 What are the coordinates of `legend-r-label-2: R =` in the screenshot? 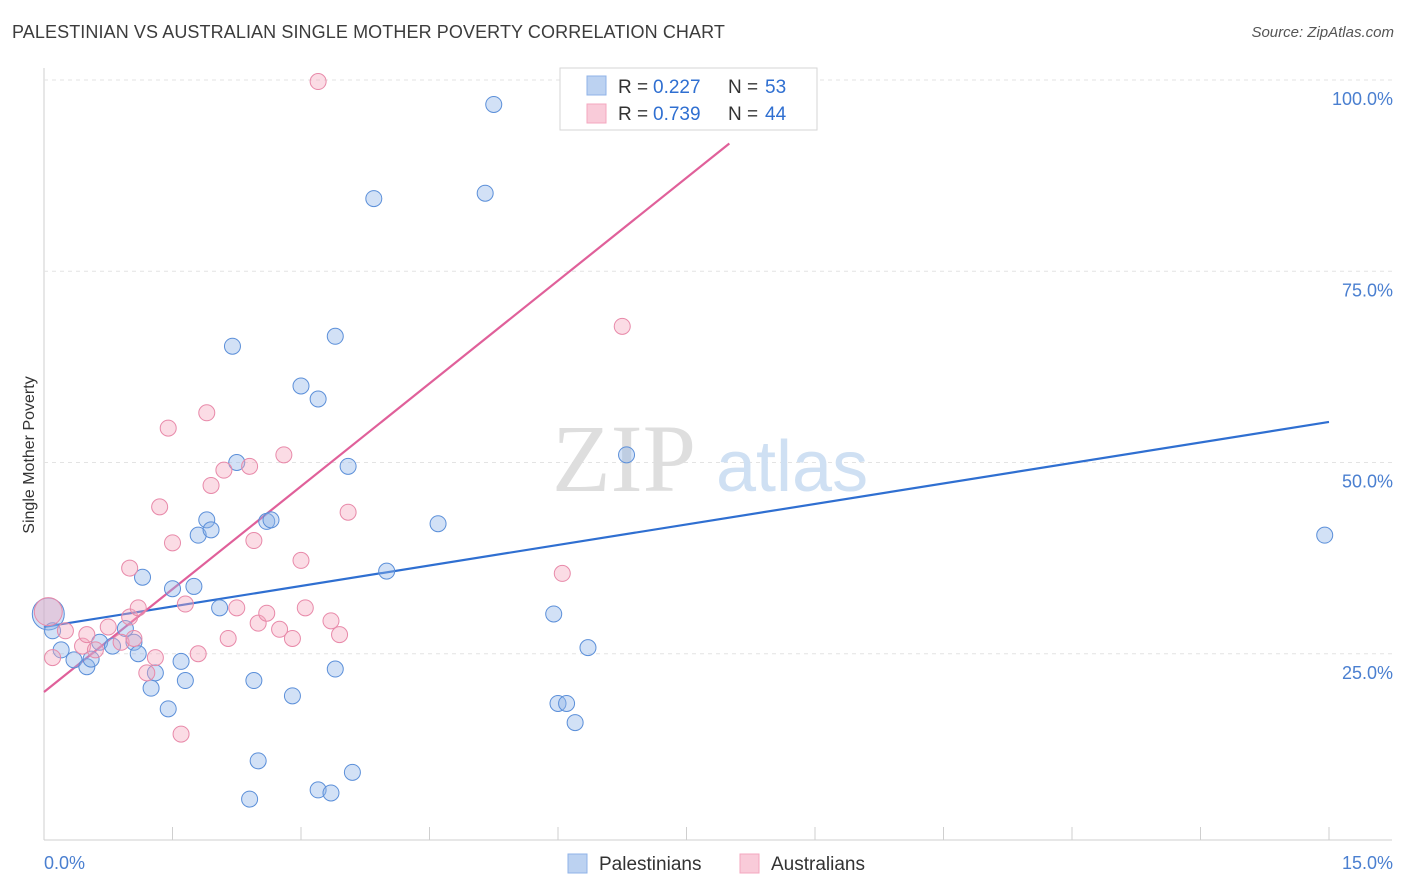 It's located at (633, 114).